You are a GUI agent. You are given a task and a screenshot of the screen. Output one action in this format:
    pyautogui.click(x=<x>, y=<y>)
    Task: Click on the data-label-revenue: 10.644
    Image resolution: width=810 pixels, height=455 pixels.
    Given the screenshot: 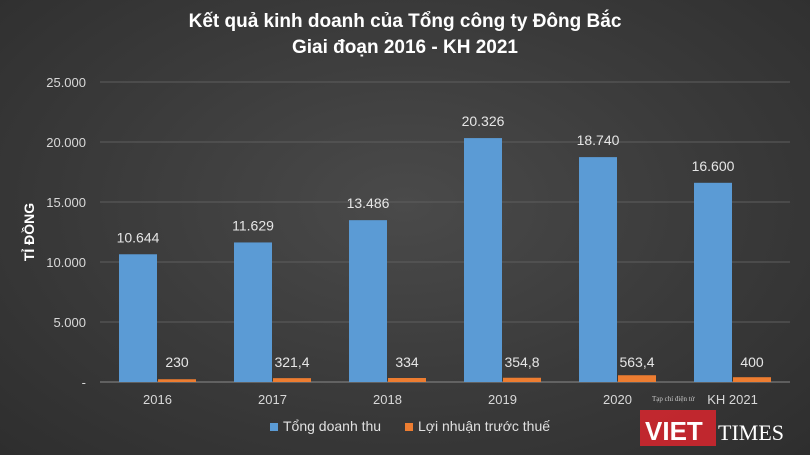 What is the action you would take?
    pyautogui.click(x=138, y=237)
    